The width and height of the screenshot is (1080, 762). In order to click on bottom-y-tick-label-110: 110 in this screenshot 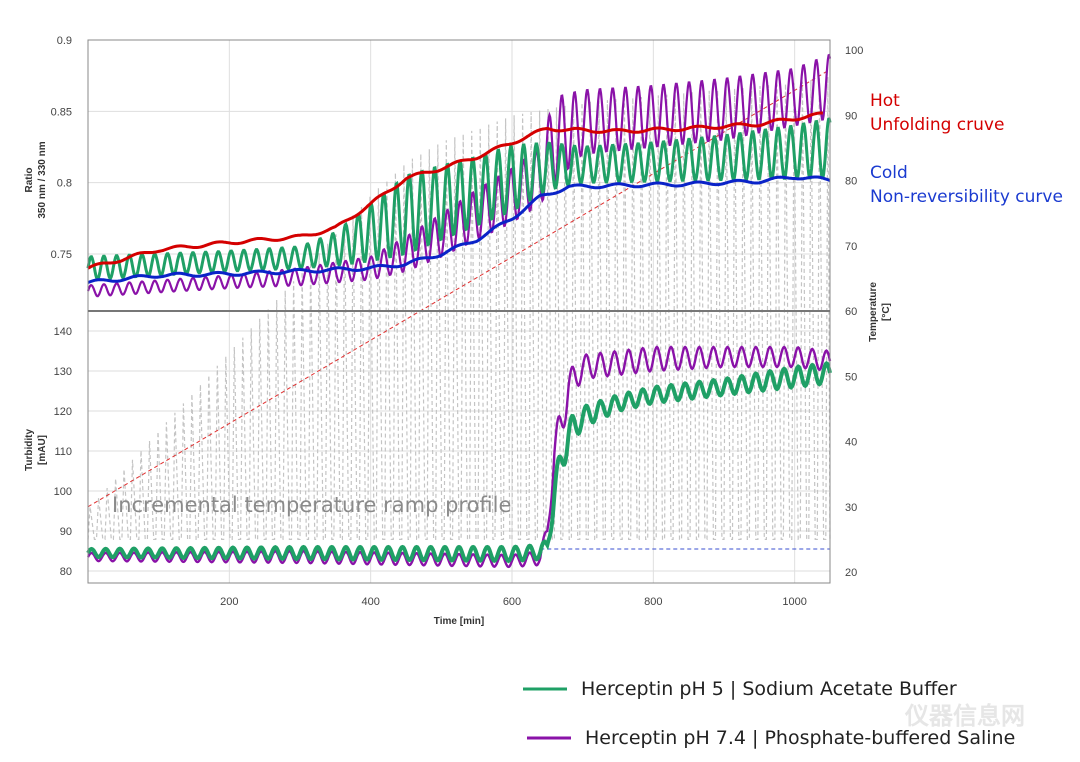, I will do `click(63, 452)`.